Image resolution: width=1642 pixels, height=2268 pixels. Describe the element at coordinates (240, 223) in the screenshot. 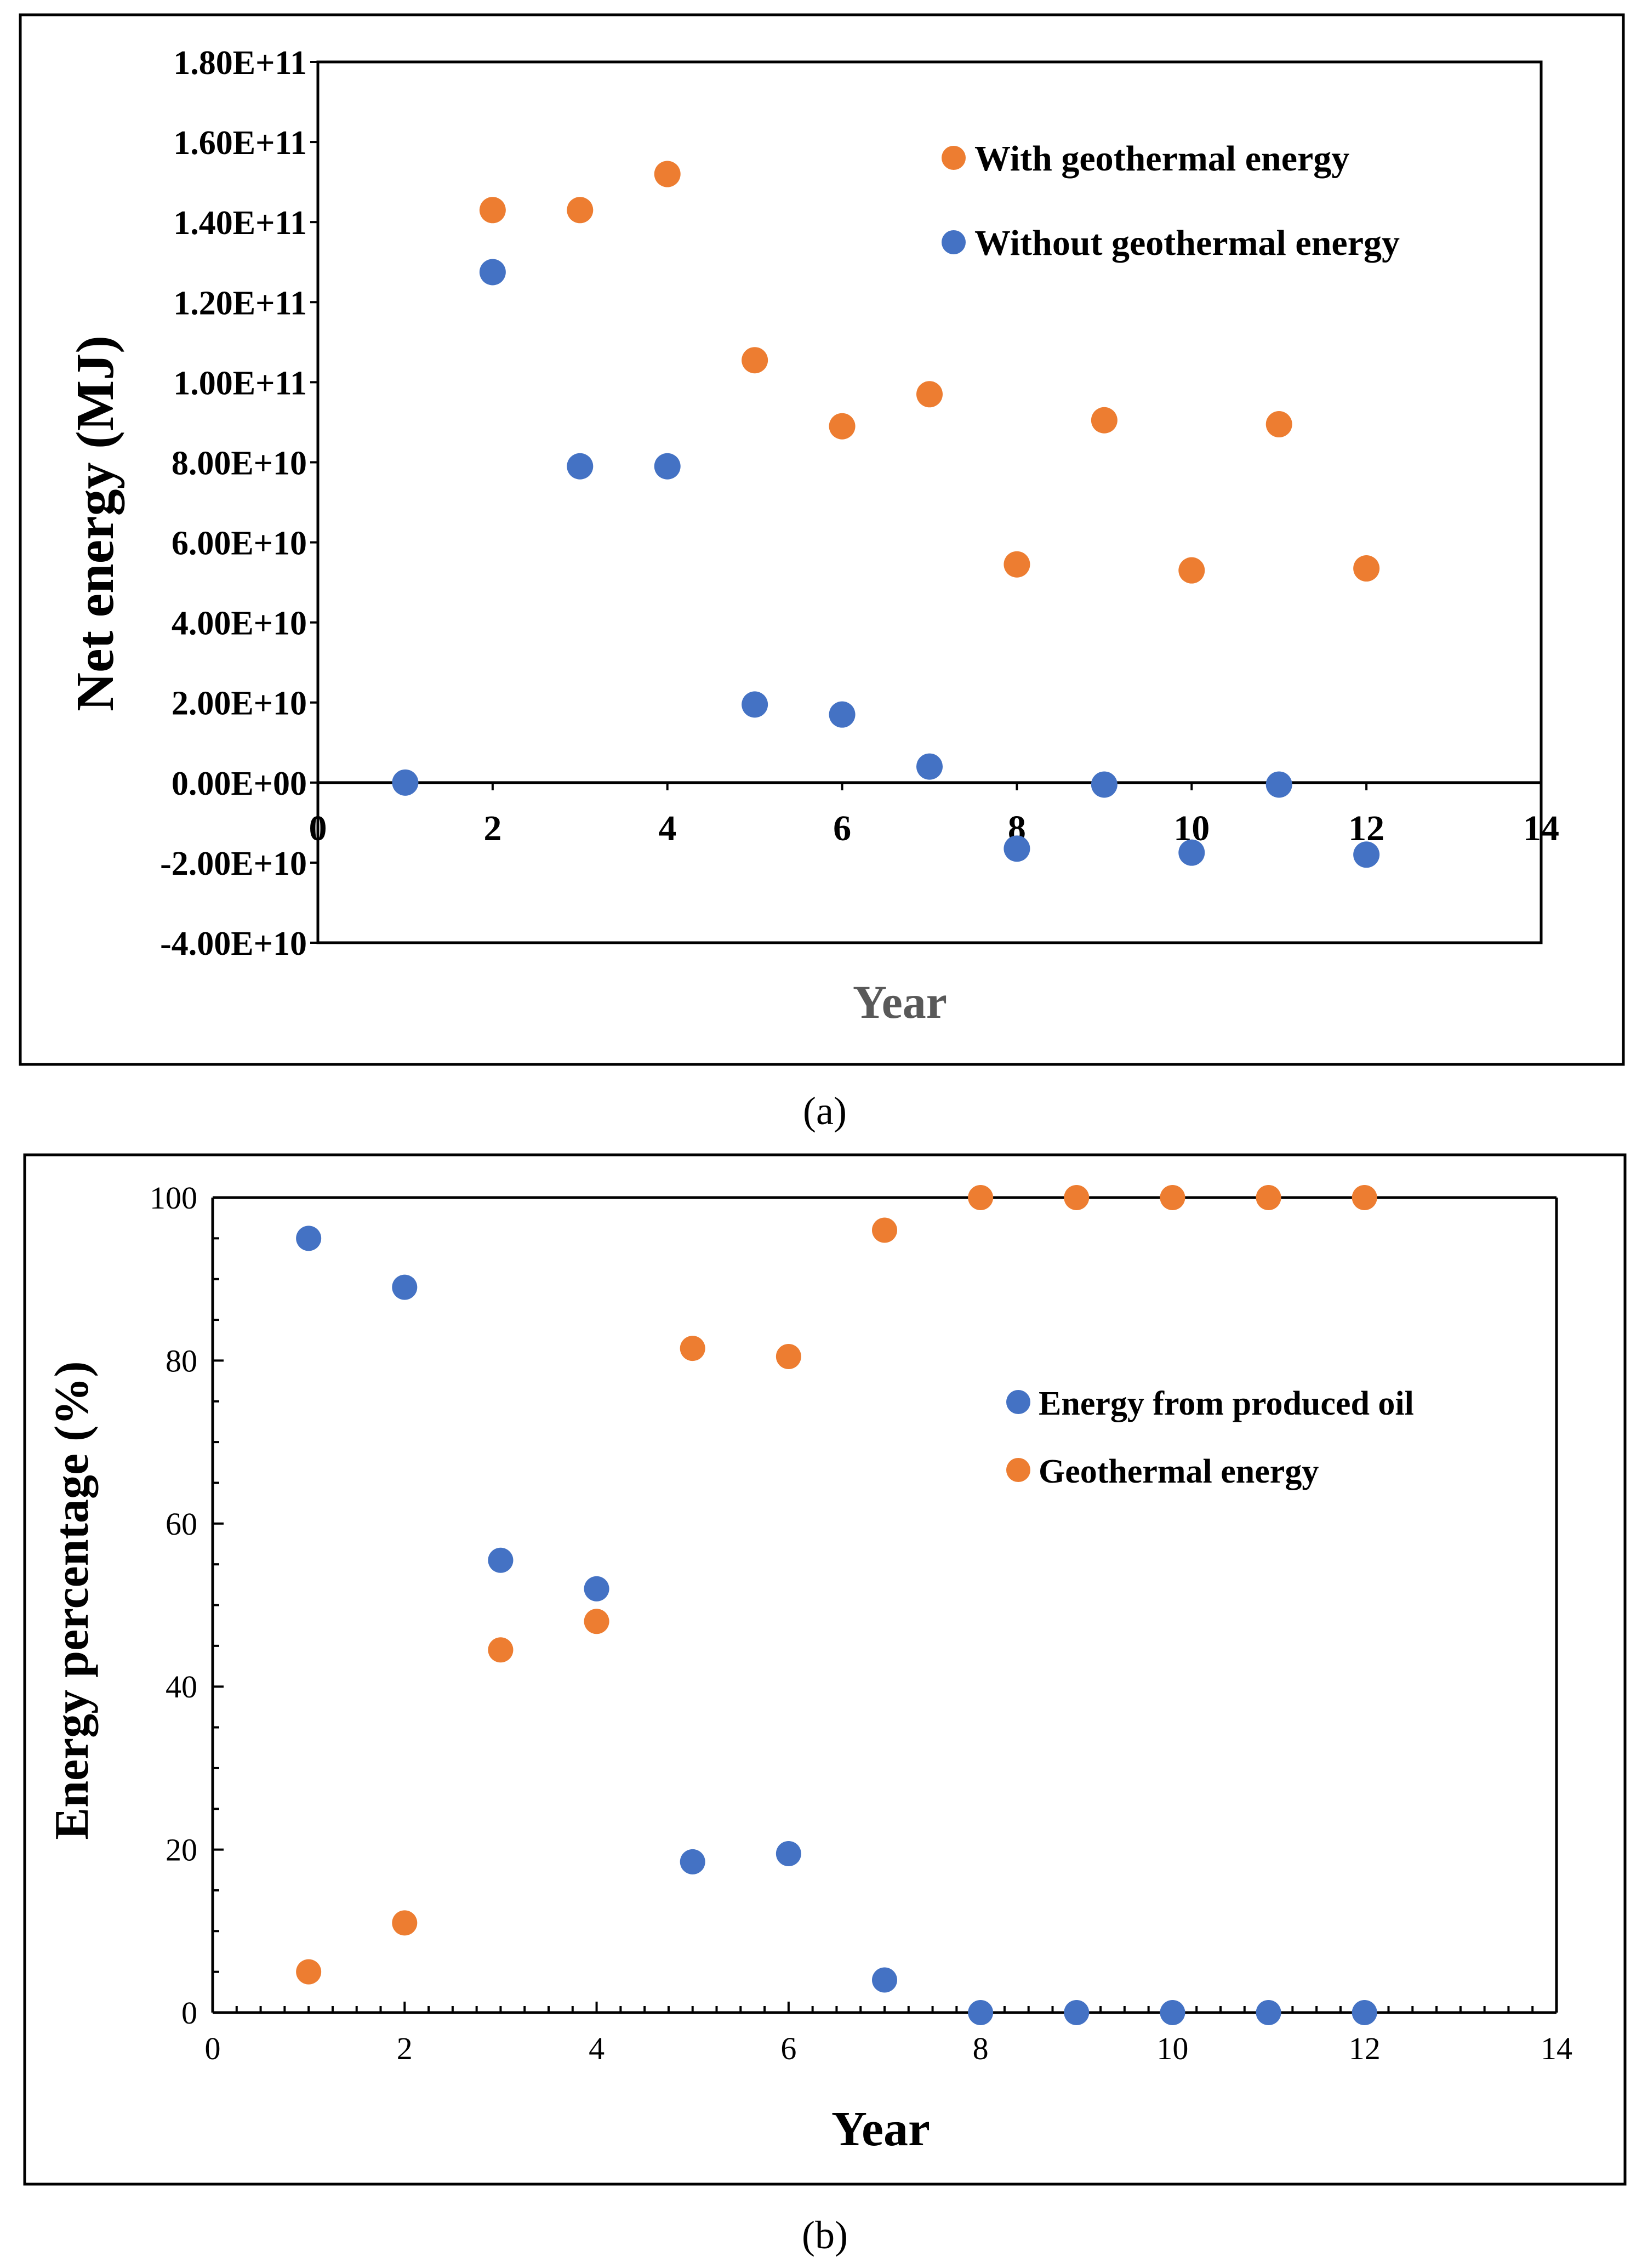

I see `panel-a-y-tick-label: 1.40E+11` at that location.